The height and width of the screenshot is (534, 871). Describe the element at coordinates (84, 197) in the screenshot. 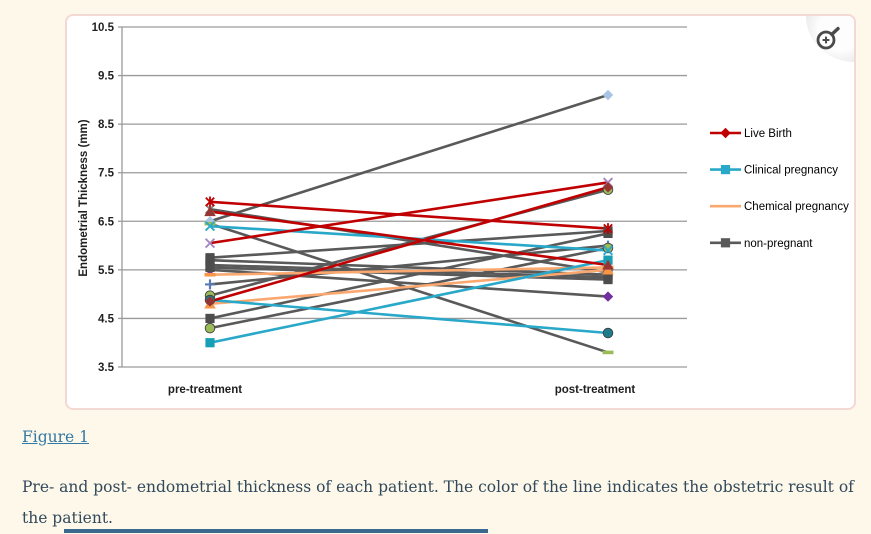

I see `y-axis-title: Endometrial Thickness (mm)` at that location.